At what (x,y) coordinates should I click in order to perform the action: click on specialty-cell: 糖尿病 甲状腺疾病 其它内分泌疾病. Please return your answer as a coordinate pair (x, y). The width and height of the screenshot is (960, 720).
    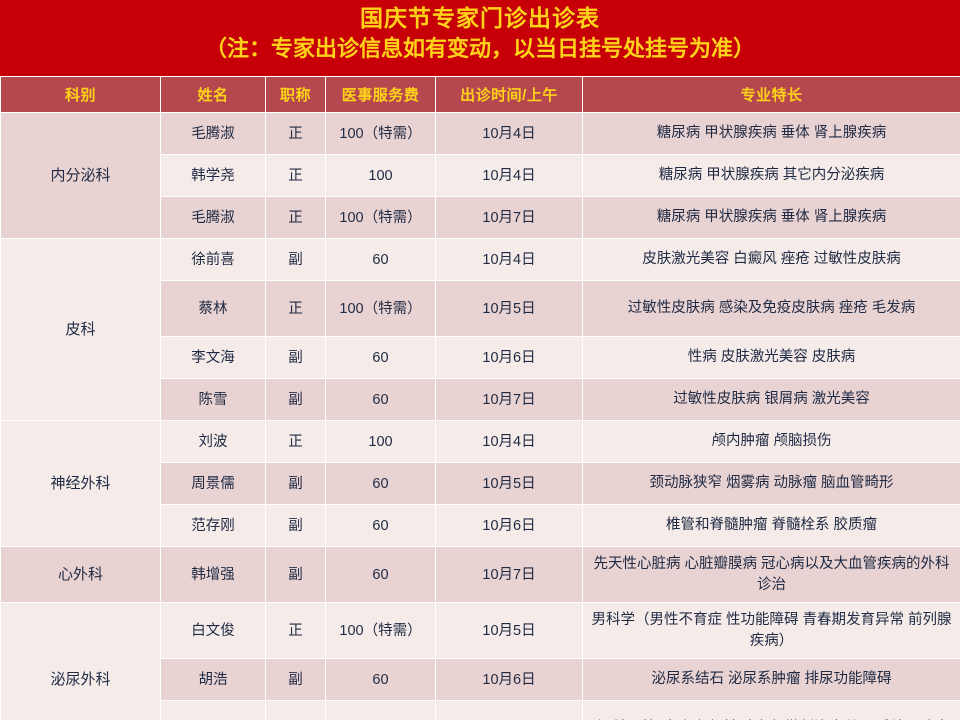
    Looking at the image, I should click on (771, 175).